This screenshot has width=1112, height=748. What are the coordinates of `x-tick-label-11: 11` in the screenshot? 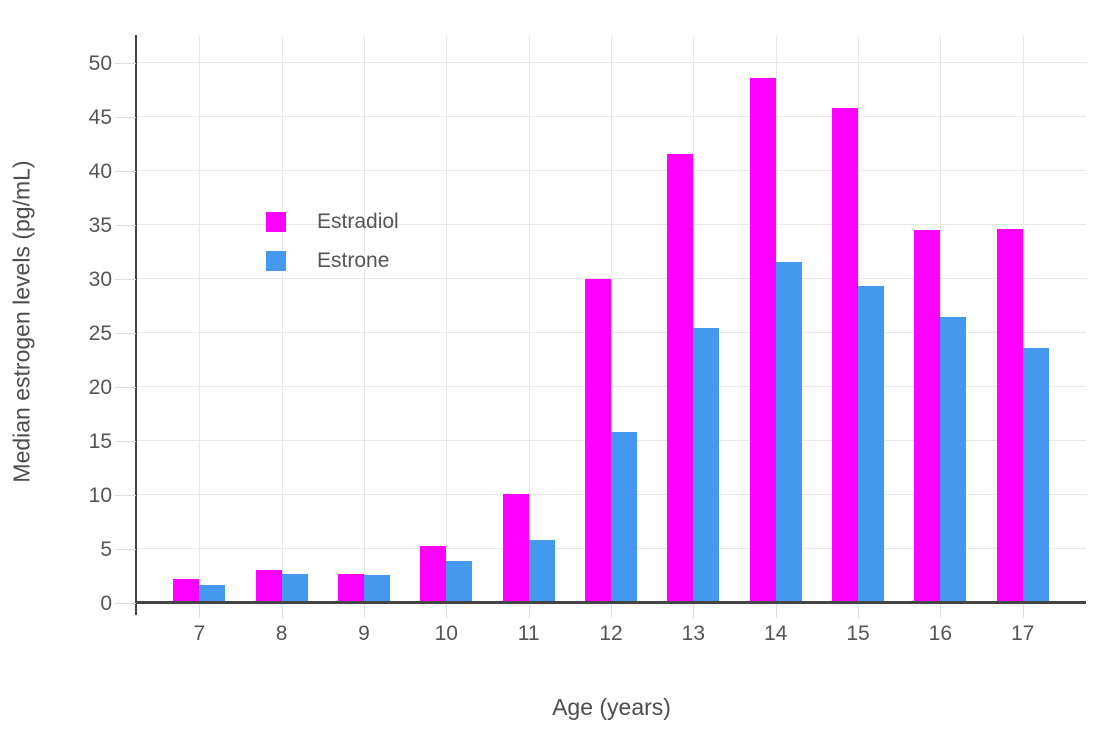 It's located at (528, 633).